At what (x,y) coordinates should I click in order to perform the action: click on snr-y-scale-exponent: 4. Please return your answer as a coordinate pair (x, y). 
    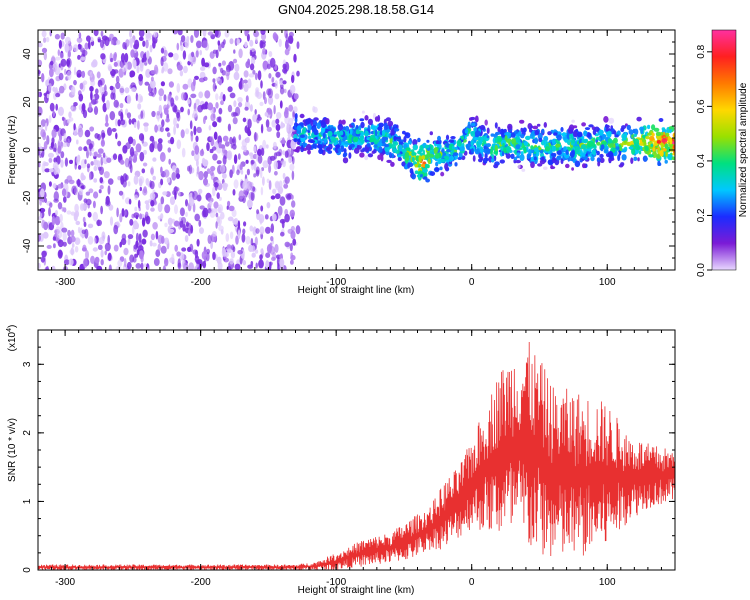
    Looking at the image, I should click on (9, 330).